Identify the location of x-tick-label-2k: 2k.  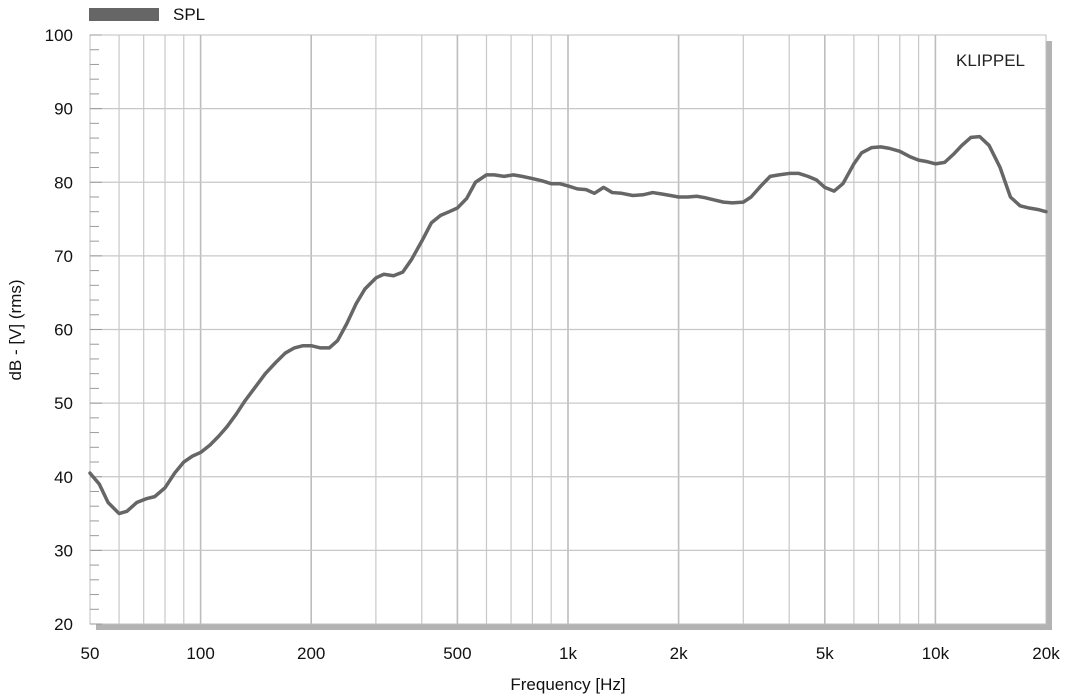
(679, 653).